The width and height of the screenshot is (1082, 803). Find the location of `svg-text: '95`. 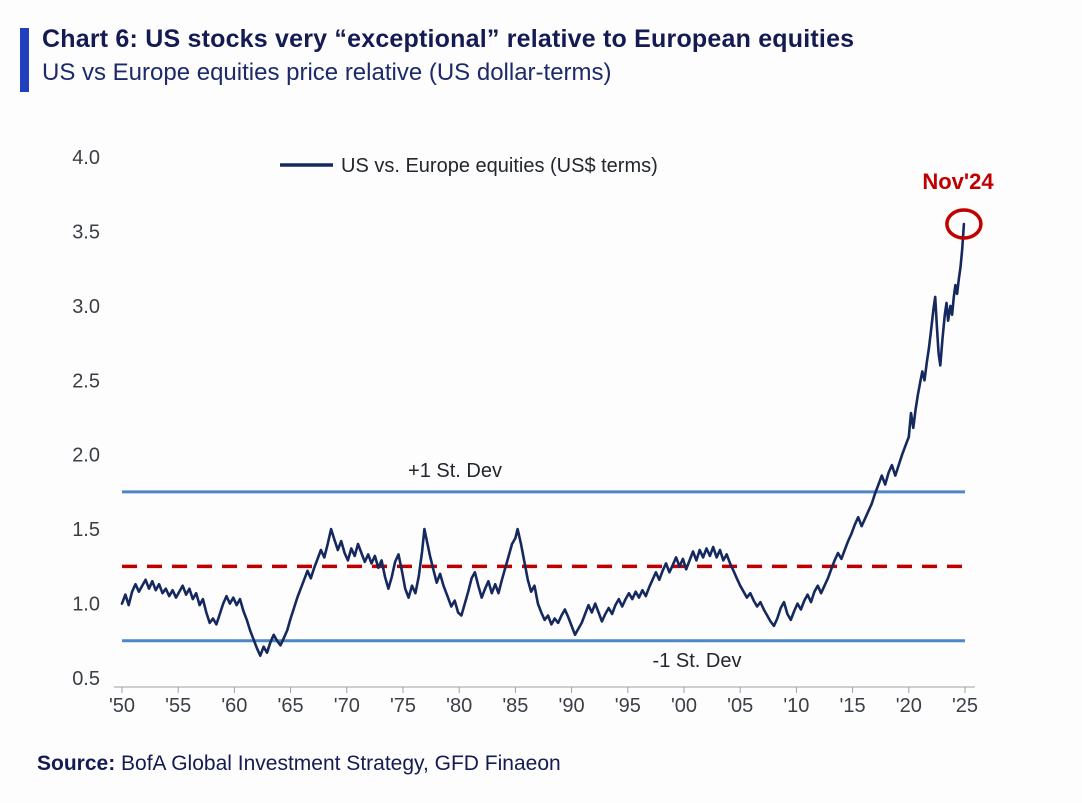

svg-text: '95 is located at coordinates (628, 706).